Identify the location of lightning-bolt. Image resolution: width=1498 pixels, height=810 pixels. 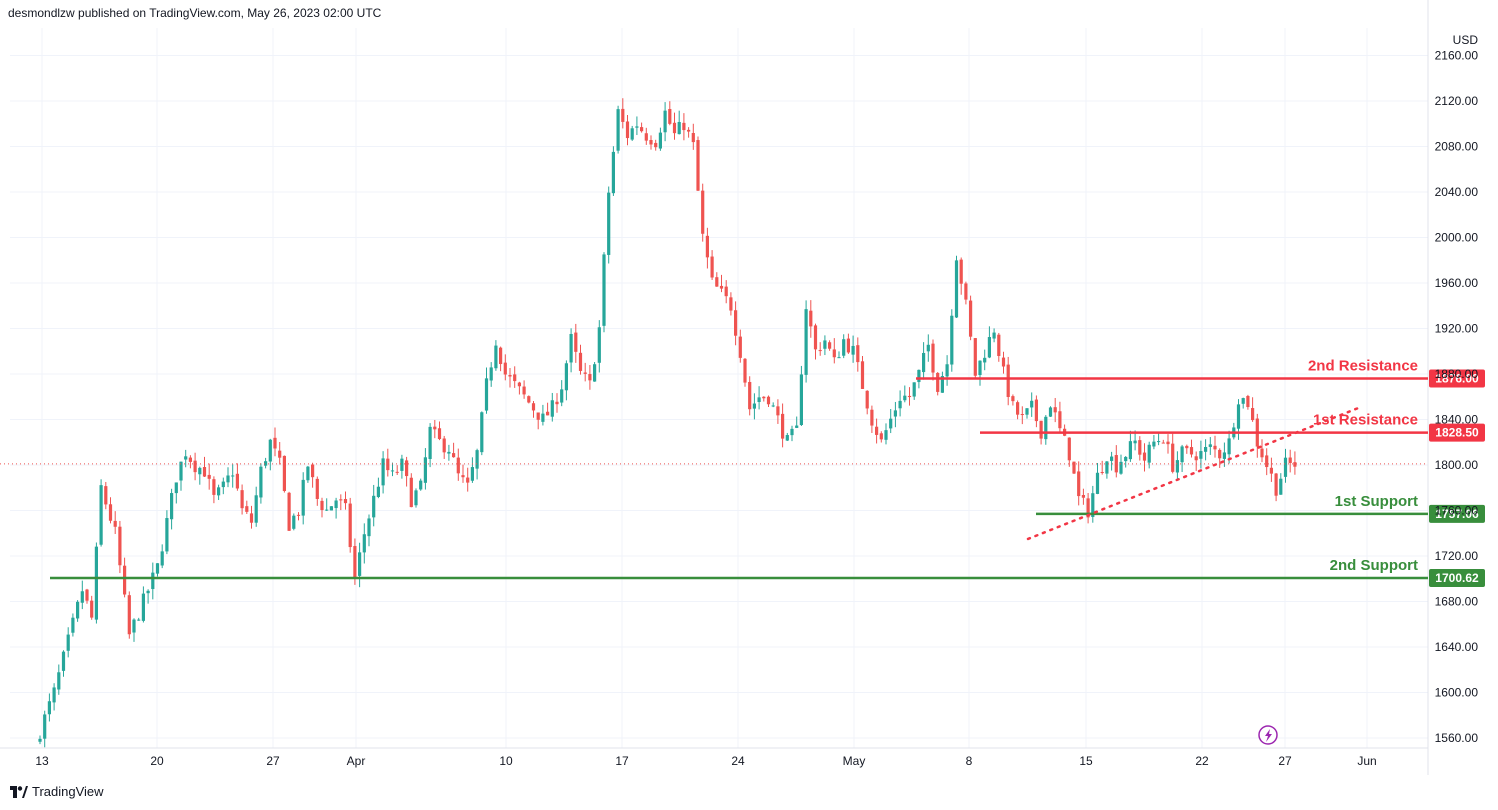
(1268, 735).